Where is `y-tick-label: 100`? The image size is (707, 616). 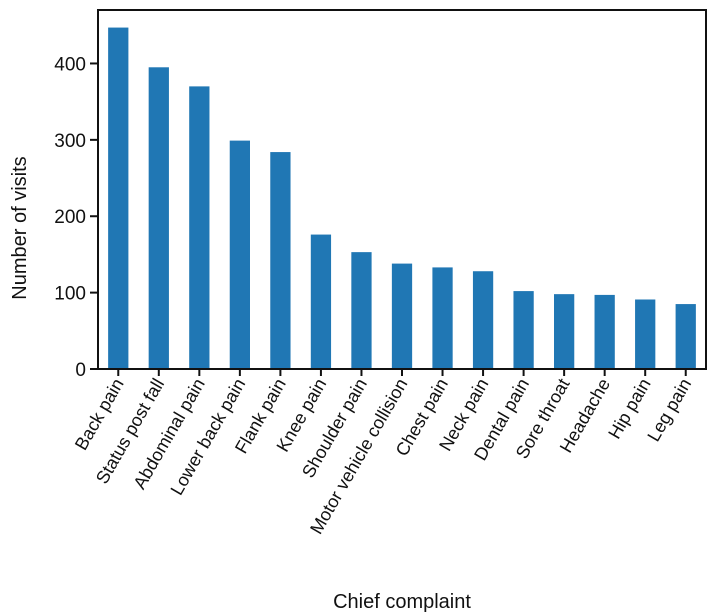 y-tick-label: 100 is located at coordinates (70, 294).